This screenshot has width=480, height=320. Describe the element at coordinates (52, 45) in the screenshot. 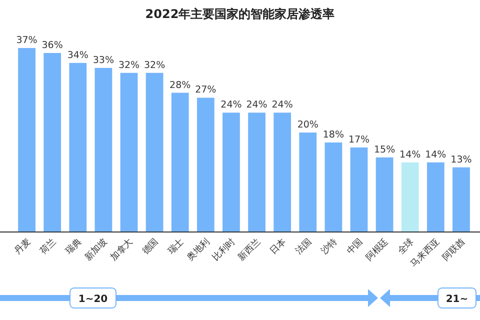

I see `data-label: 36%` at that location.